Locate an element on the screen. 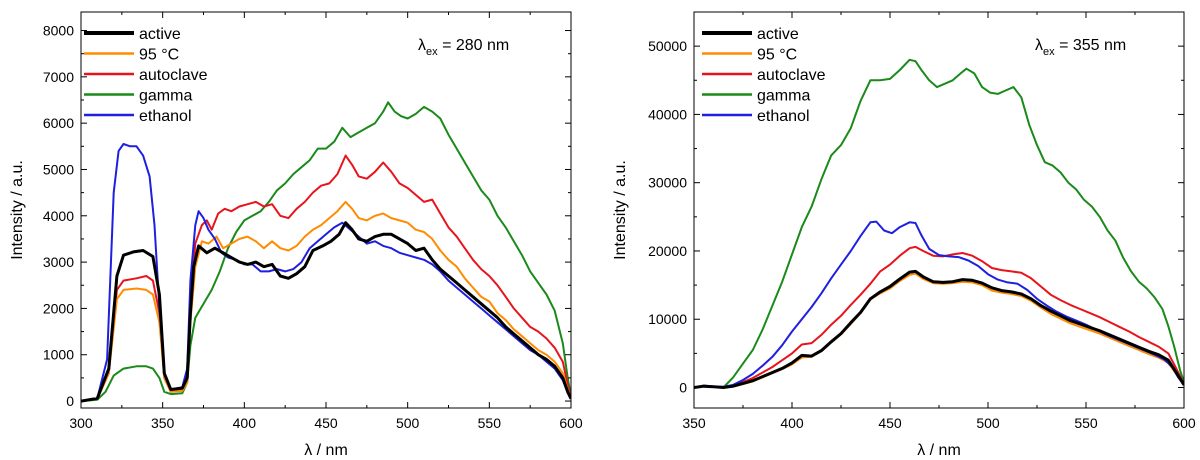 This screenshot has height=460, width=1200. y-tick-label: 2000 is located at coordinates (58, 308).